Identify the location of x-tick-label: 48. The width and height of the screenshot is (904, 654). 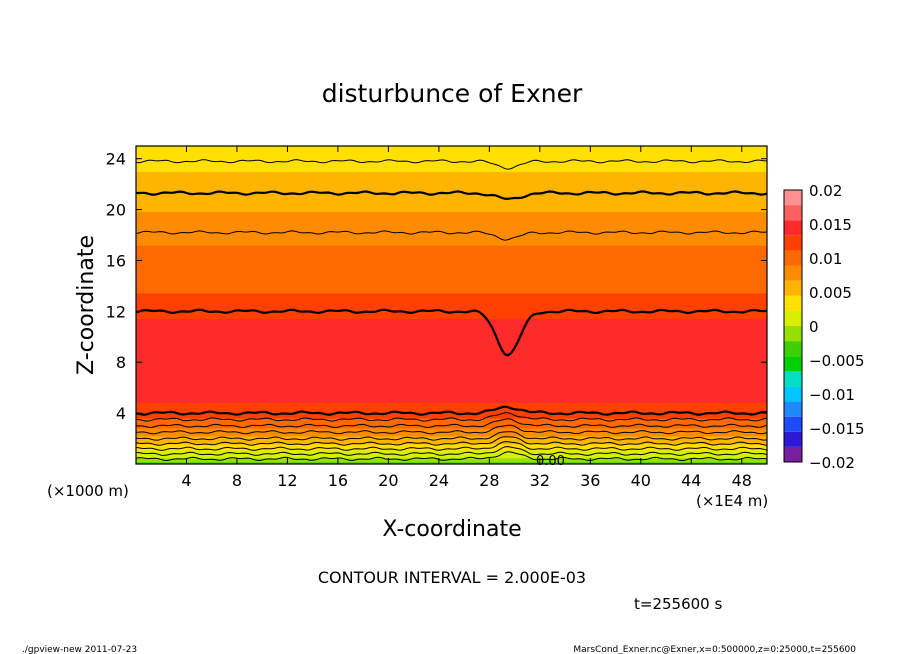
(742, 480).